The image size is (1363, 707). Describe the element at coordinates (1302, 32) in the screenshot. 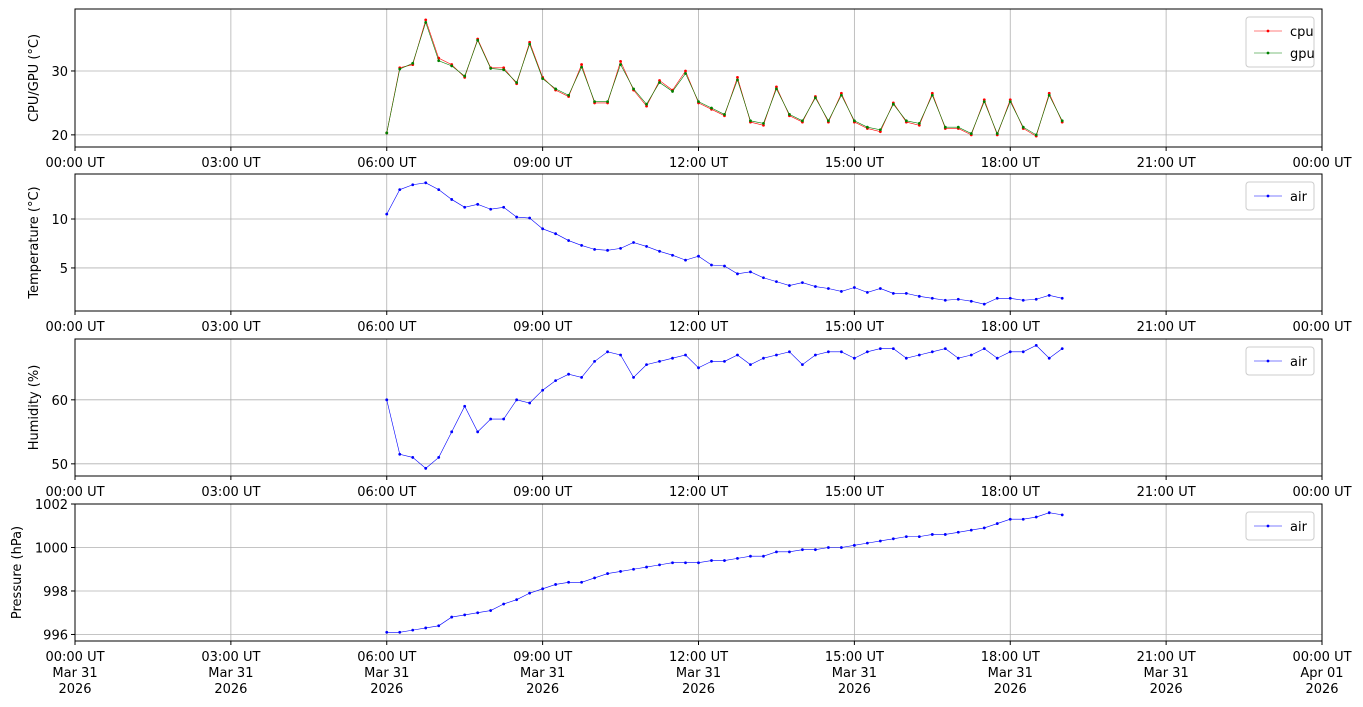

I see `legend-label: cpu` at that location.